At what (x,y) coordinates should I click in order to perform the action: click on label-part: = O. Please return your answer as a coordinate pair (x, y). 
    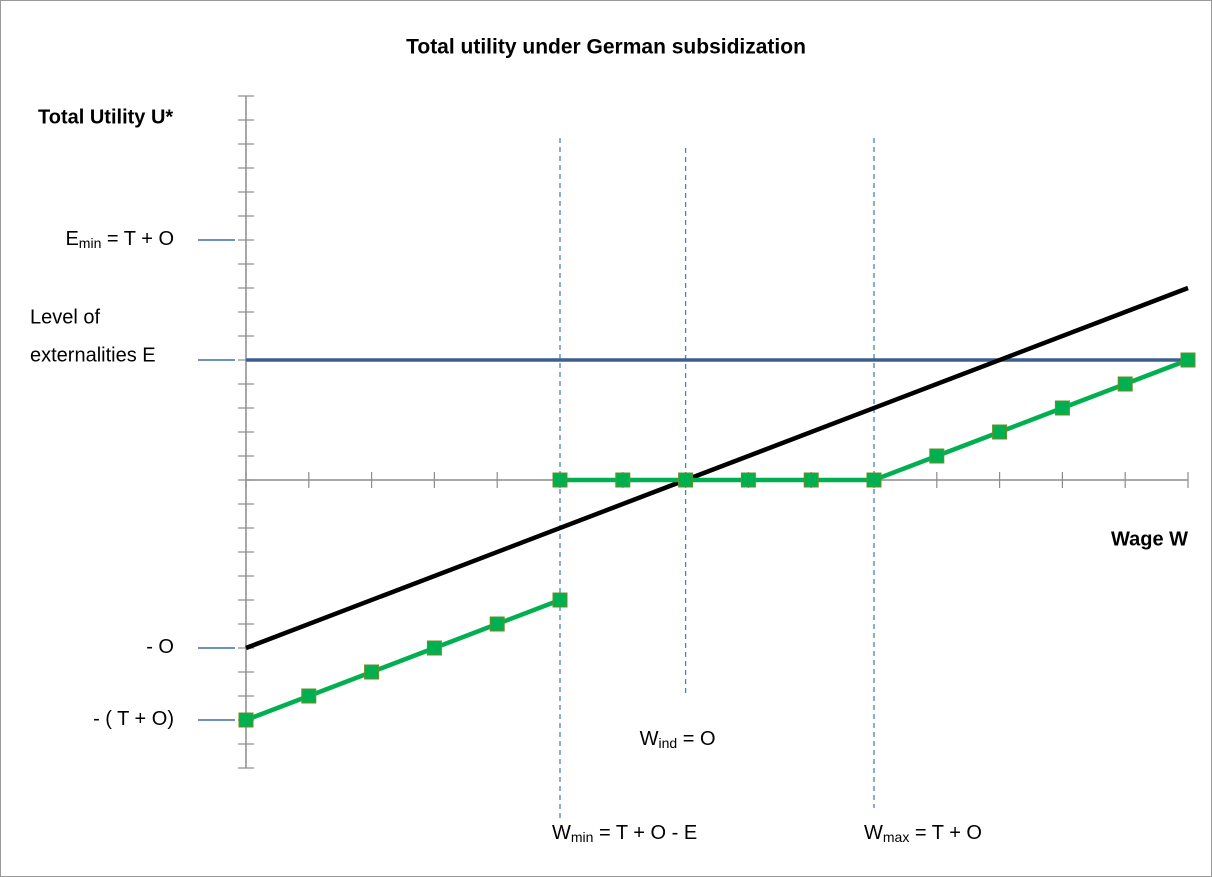
    Looking at the image, I should click on (696, 739).